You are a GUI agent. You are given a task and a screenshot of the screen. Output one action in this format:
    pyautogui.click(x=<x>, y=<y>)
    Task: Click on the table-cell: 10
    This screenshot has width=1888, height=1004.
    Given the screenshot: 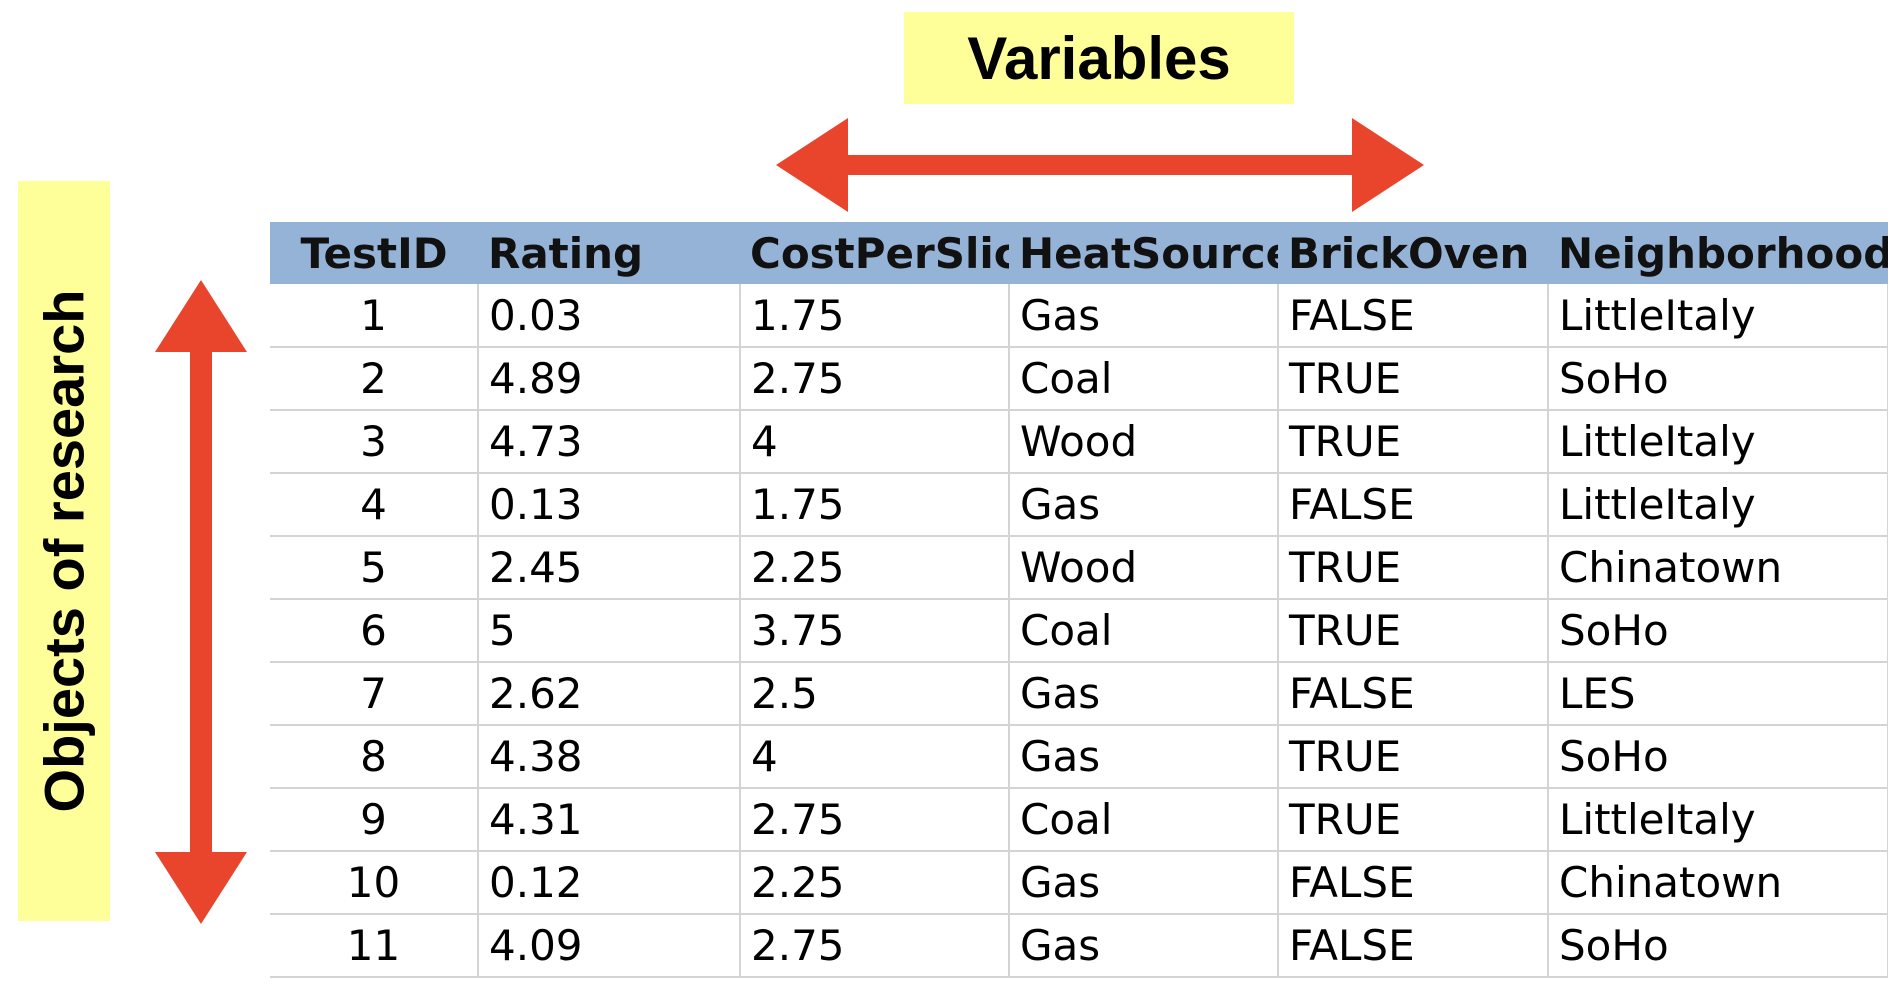 What is the action you would take?
    pyautogui.click(x=374, y=883)
    